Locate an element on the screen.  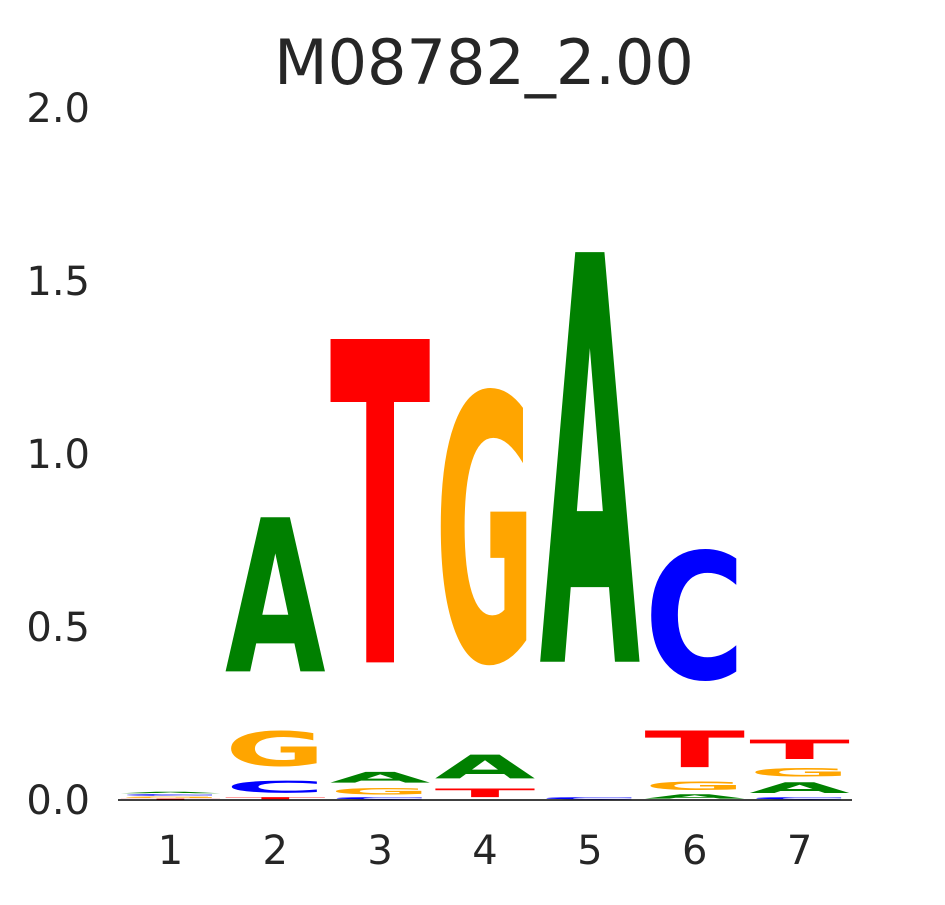
y-axis: 0.0 0.5 1.0 1.5 2.0 is located at coordinates (58, 455).